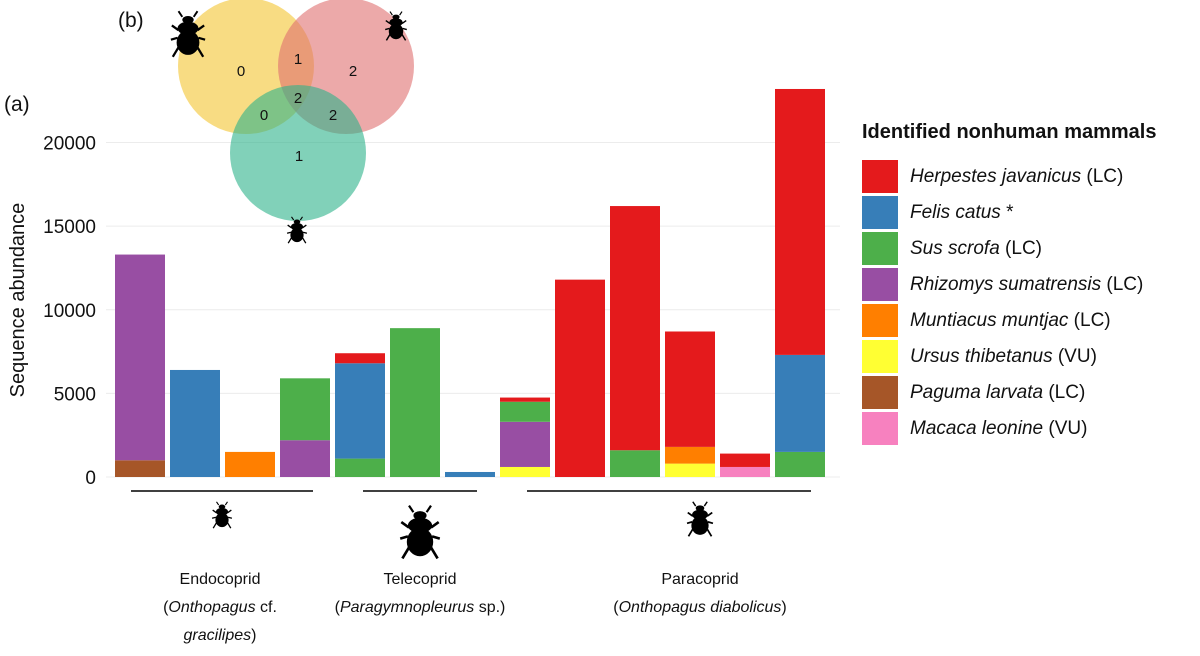  Describe the element at coordinates (298, 59) in the screenshot. I see `venn-count-ab: 1` at that location.